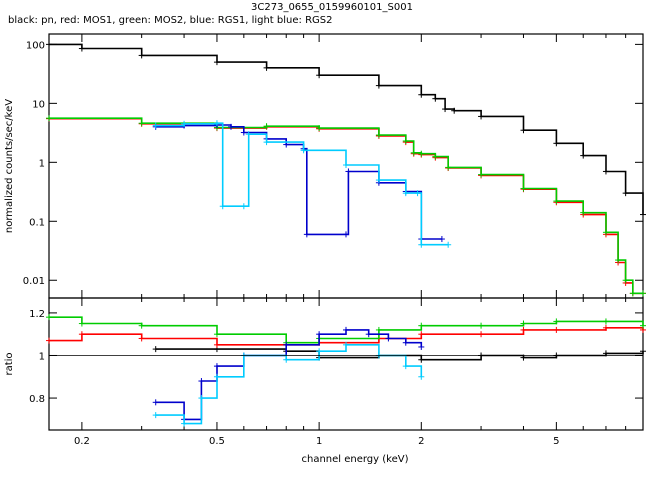  Describe the element at coordinates (319, 441) in the screenshot. I see `x-tick-label: 1` at that location.